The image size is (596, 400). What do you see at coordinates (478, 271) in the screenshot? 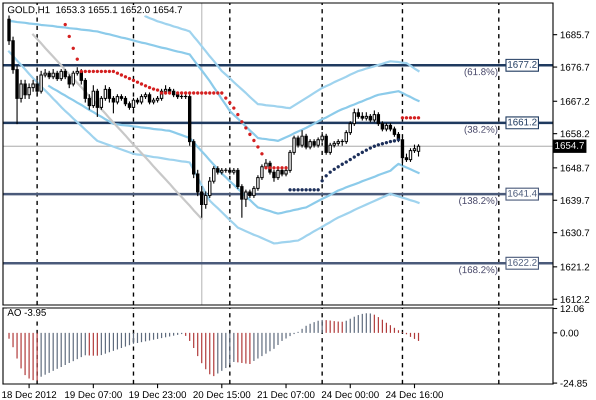
I see `annotation: (168.2%)` at bounding box center [478, 271].